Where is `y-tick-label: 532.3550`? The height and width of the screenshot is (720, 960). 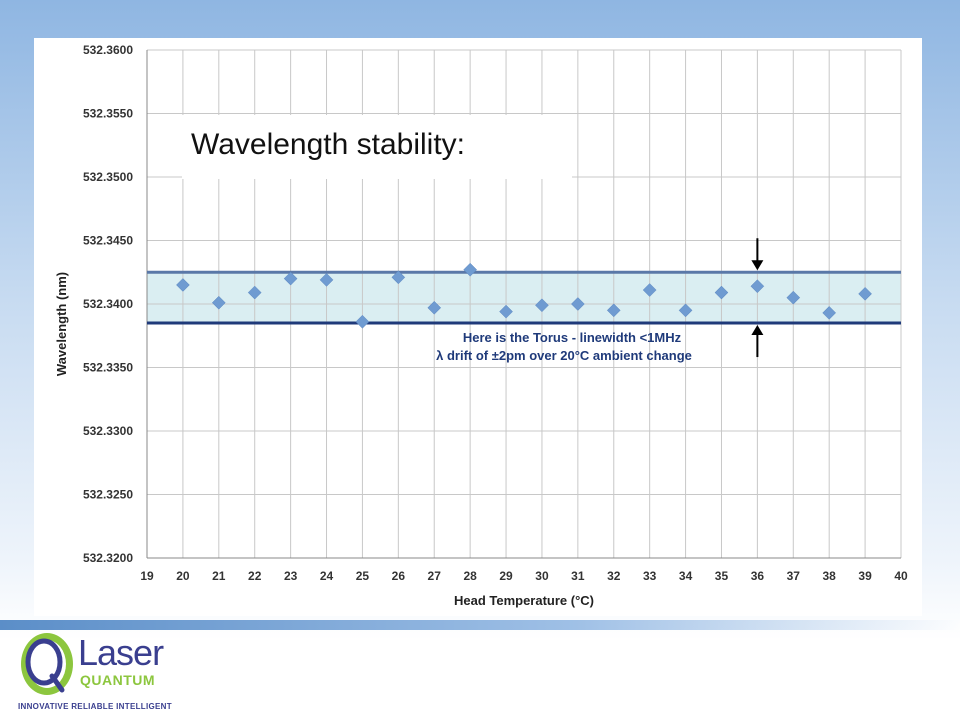 y-tick-label: 532.3550 is located at coordinates (108, 114).